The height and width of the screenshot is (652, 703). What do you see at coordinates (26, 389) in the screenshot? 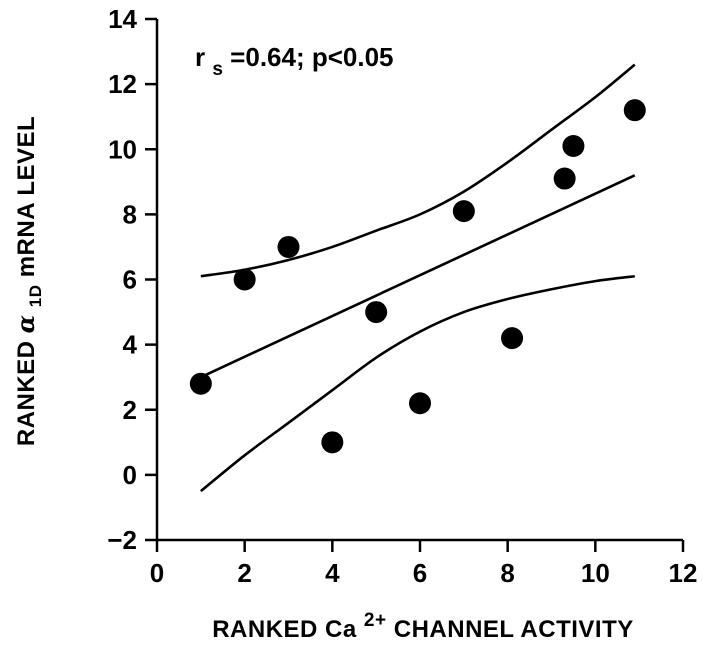
I see `y-axis-title-prefix: RANKED` at bounding box center [26, 389].